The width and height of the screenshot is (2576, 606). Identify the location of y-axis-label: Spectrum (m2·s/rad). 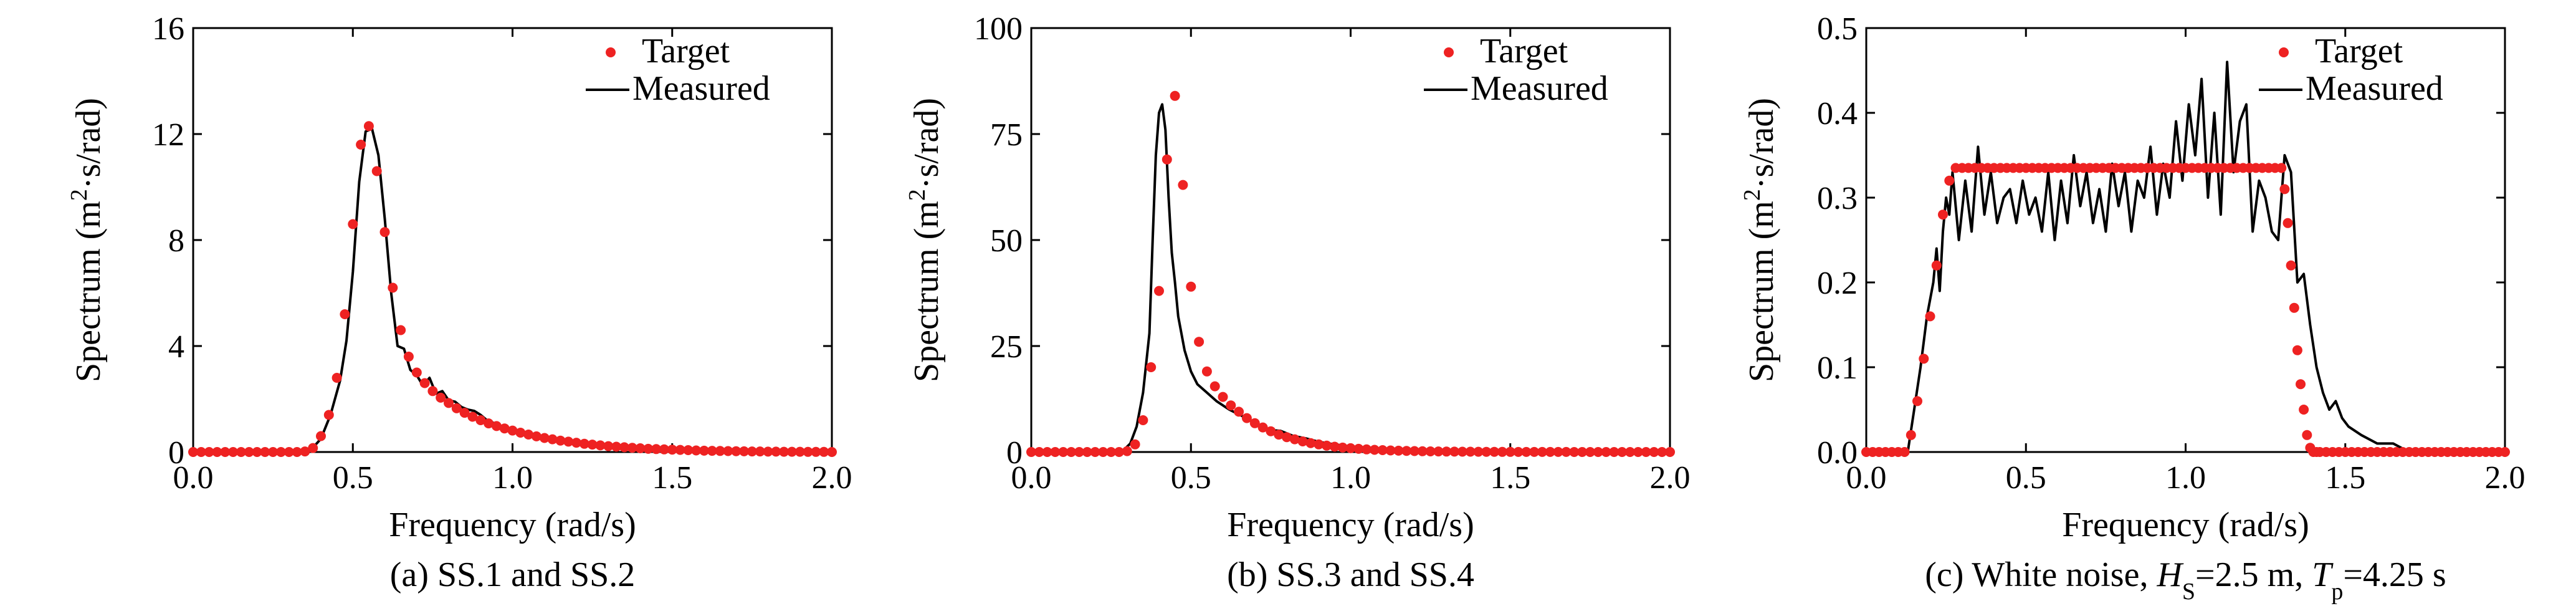
(87, 240).